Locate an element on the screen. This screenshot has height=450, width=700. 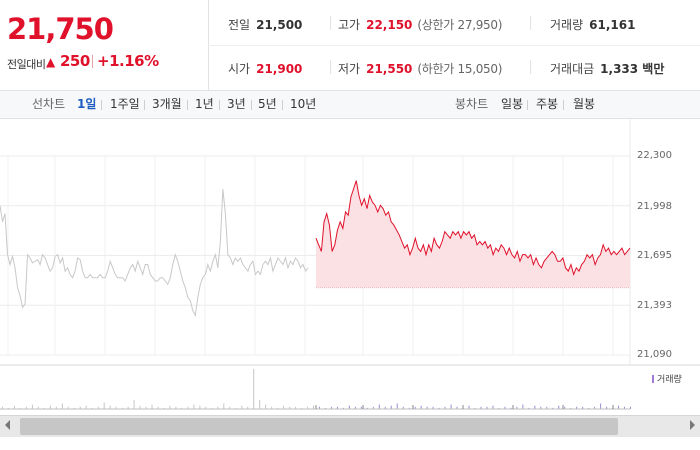
tab-5year: 5년 is located at coordinates (267, 104).